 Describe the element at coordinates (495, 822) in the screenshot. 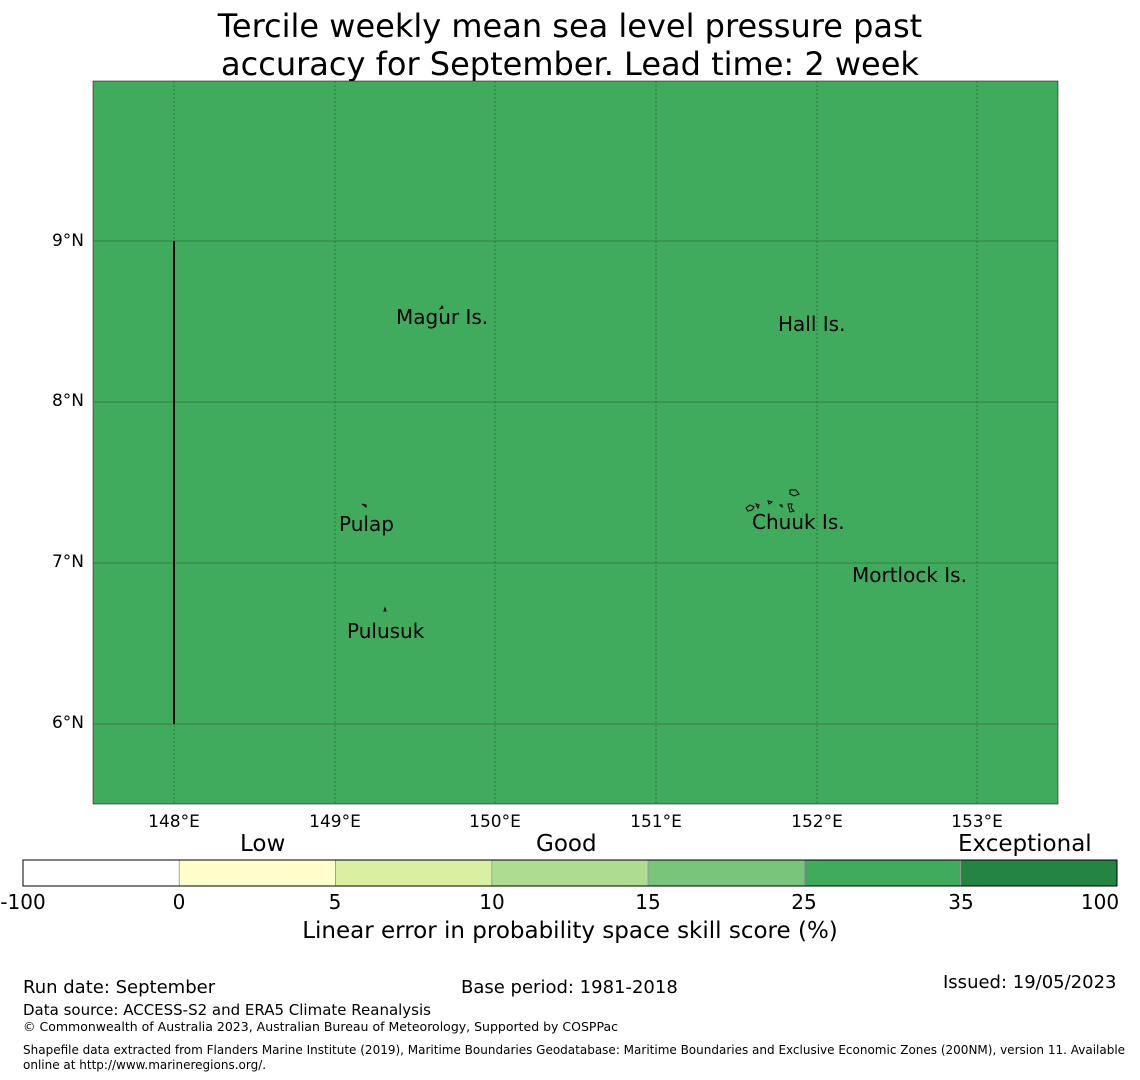

I see `lon-tick-150e: 150°E` at that location.